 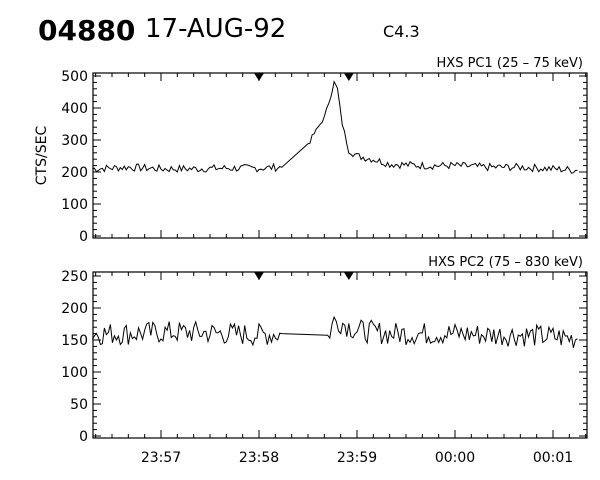 I want to click on panel1-ytick-label: 200, so click(x=74, y=173).